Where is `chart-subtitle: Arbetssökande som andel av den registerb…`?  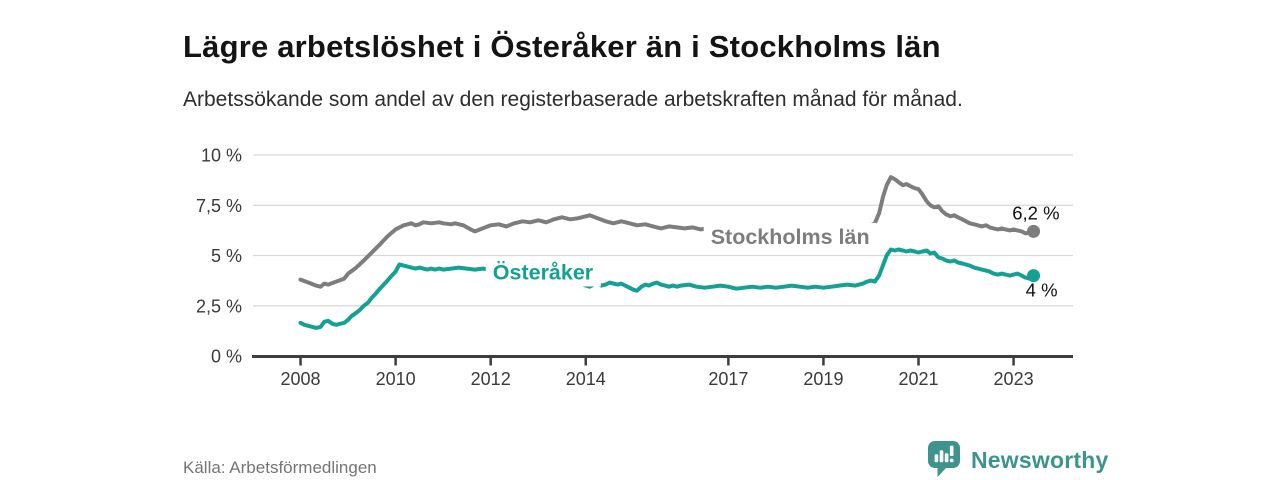 chart-subtitle: Arbetssökande som andel av den registerb… is located at coordinates (573, 99).